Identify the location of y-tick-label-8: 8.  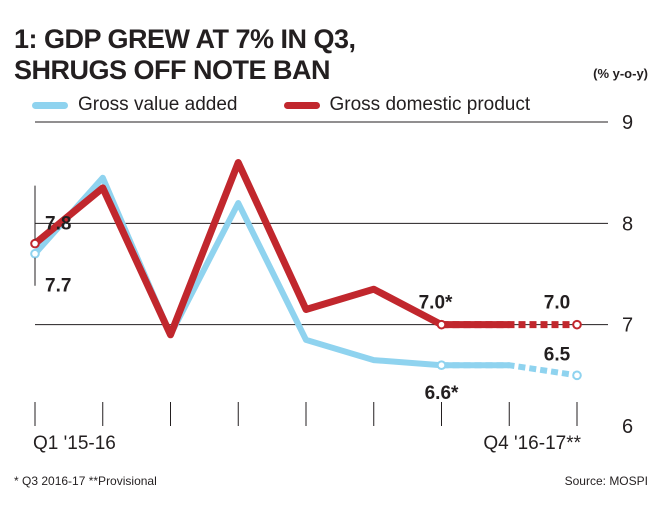
(627, 224).